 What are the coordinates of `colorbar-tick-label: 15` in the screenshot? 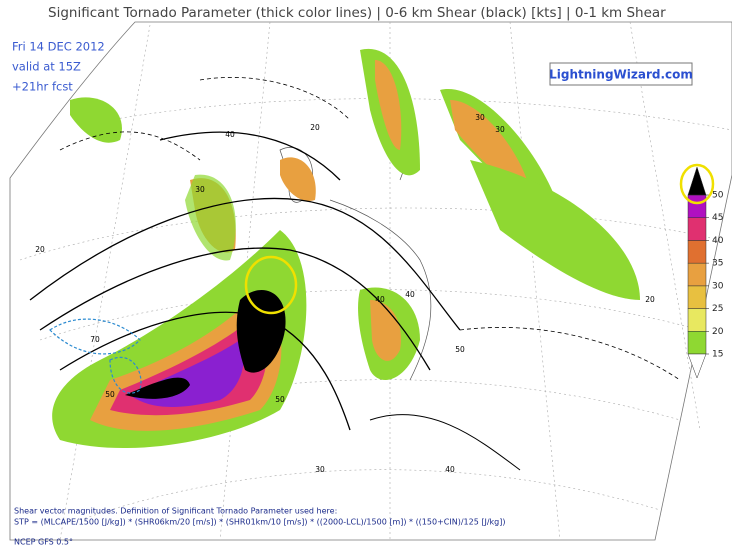 It's located at (717, 355).